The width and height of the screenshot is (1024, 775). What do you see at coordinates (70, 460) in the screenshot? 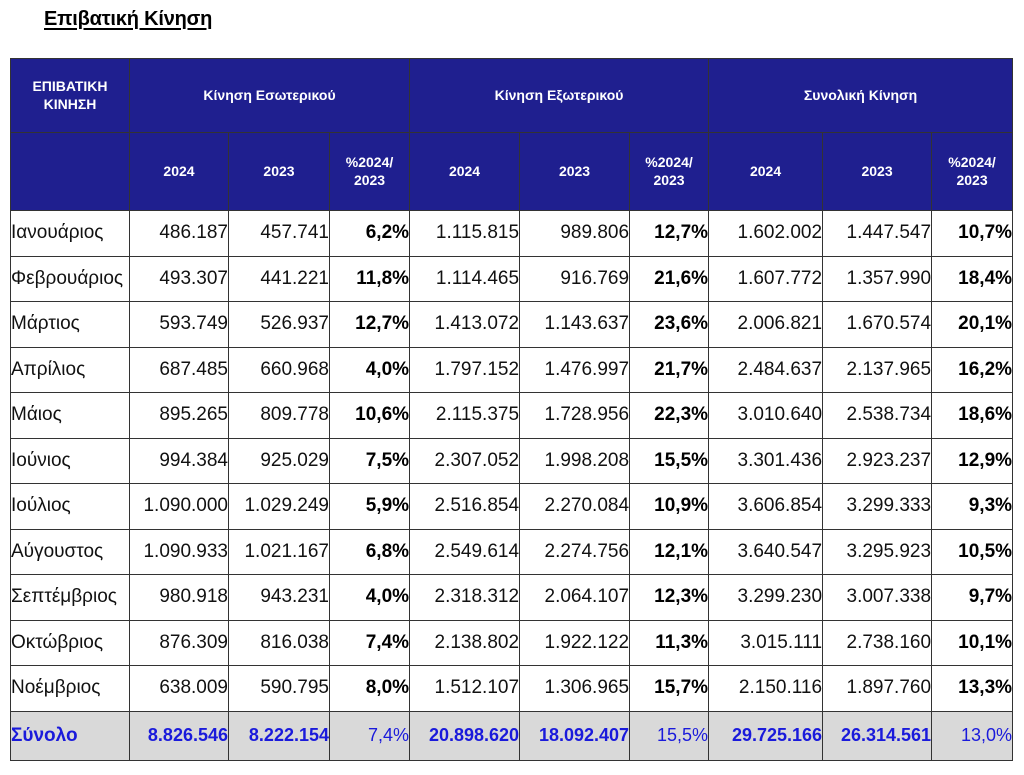
I see `month-cell: Ιούνιος` at bounding box center [70, 460].